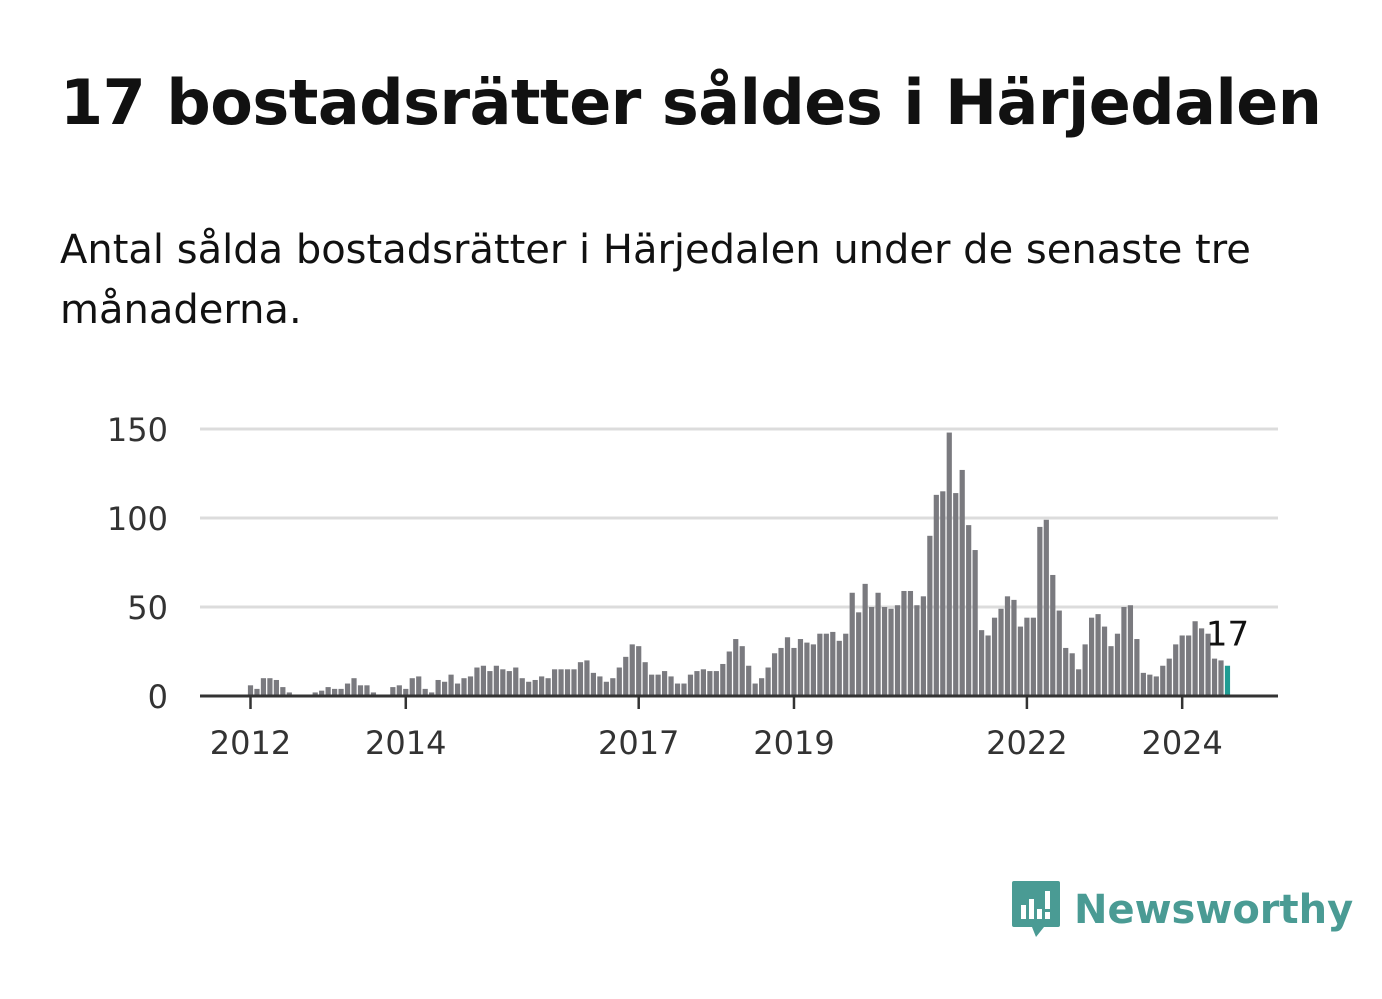 The height and width of the screenshot is (999, 1382). I want to click on x-tick-label: 2014, so click(405, 743).